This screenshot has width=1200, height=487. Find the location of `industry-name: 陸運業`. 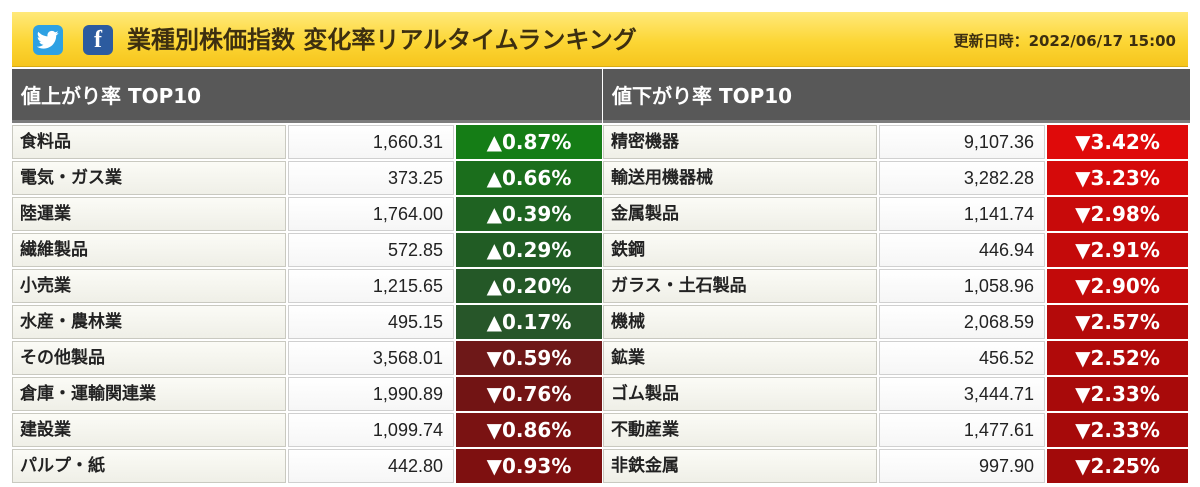

industry-name: 陸運業 is located at coordinates (149, 214).